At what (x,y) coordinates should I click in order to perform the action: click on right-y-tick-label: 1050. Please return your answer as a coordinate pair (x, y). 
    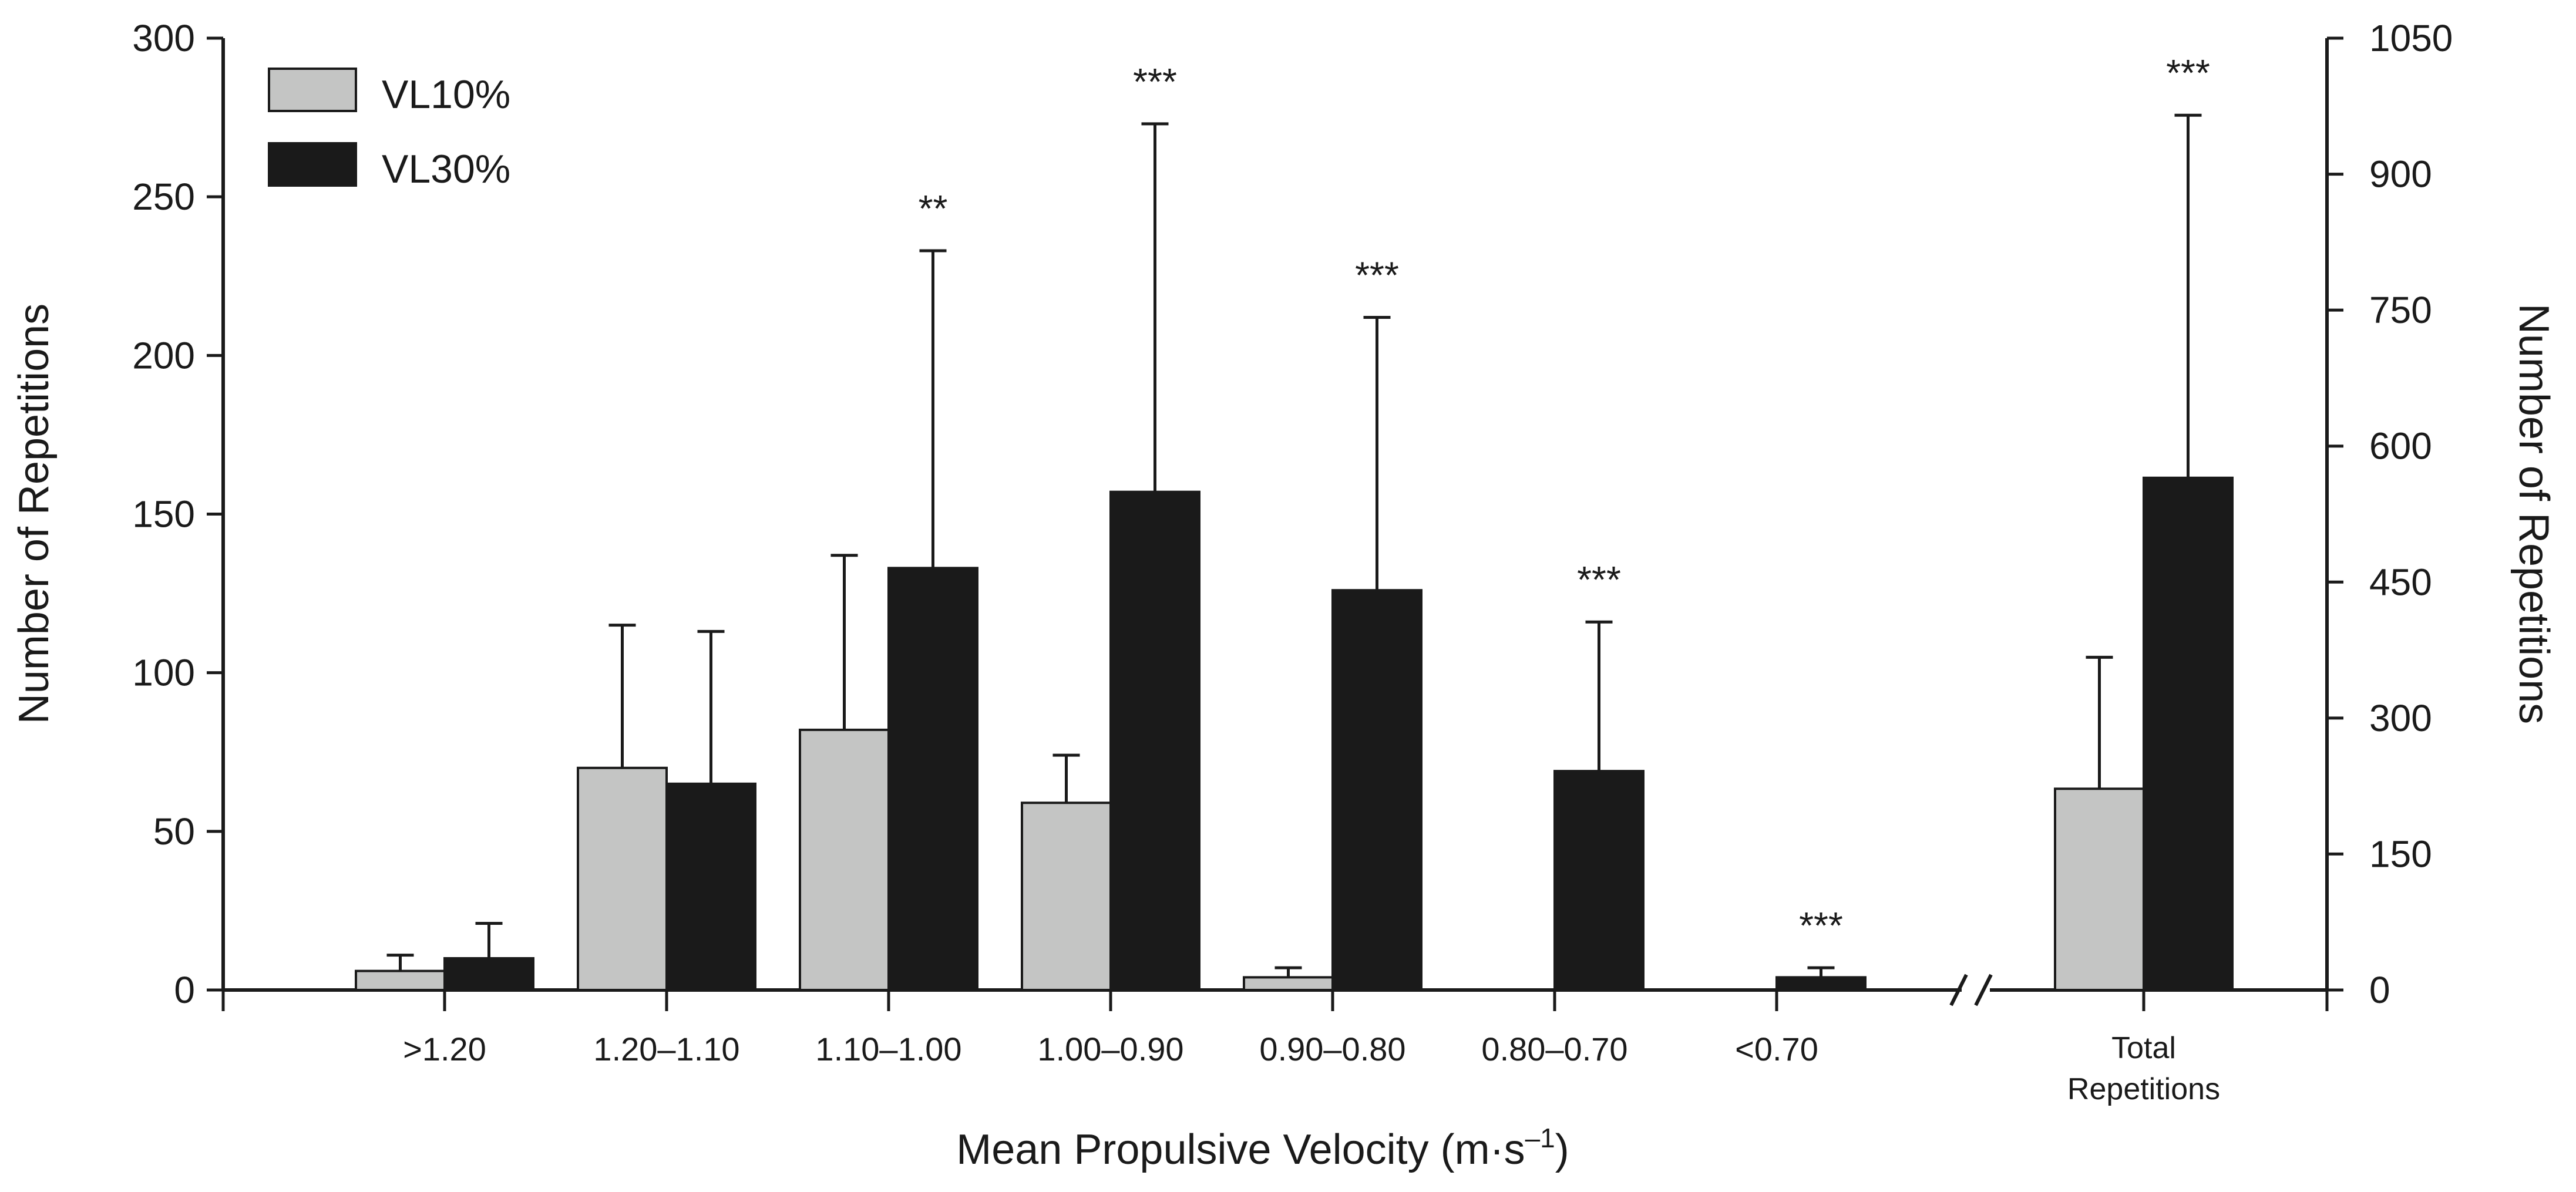
    Looking at the image, I should click on (2411, 38).